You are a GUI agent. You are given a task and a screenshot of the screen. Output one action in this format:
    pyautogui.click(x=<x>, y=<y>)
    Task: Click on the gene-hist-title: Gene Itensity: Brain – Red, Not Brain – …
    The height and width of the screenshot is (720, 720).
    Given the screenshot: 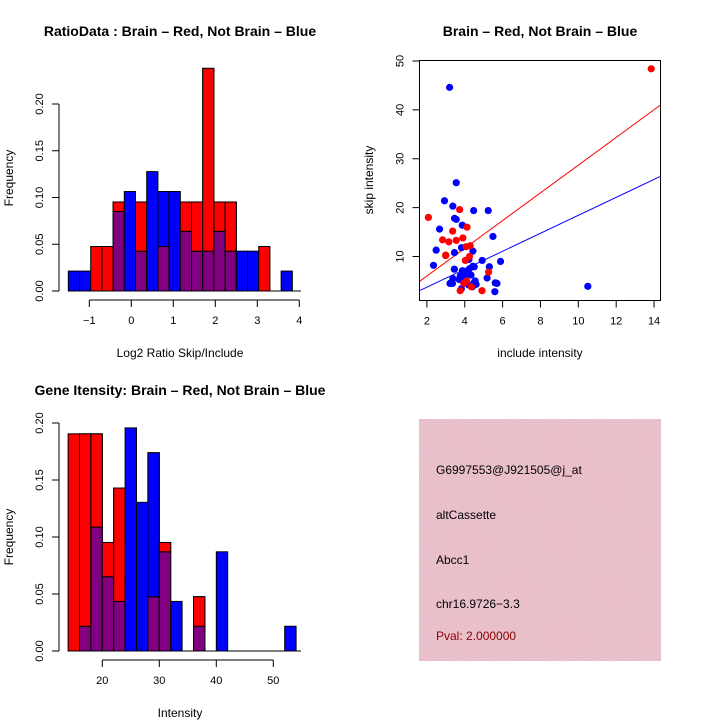 What is the action you would take?
    pyautogui.click(x=180, y=390)
    